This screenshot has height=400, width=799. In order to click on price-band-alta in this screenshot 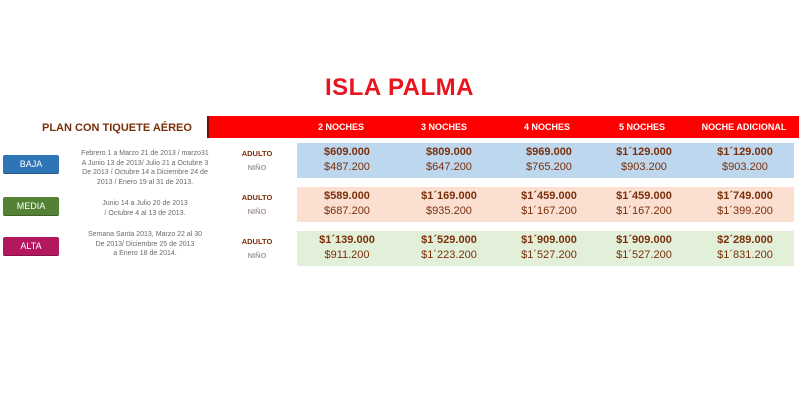, I will do `click(545, 248)`.